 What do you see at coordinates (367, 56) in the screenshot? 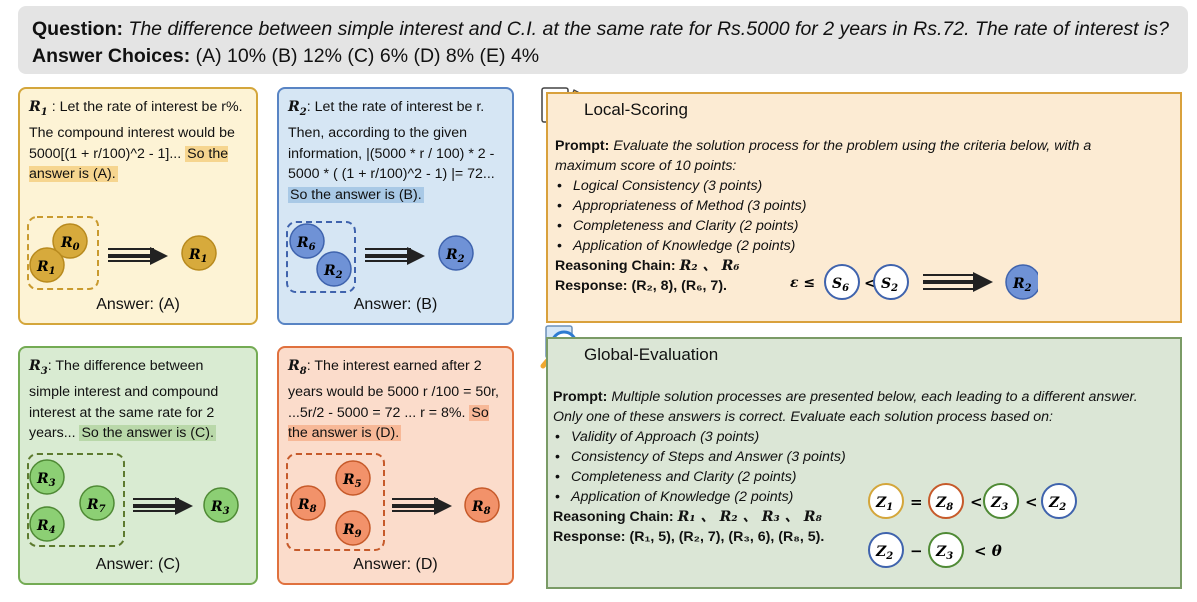
I see `choices-text: (A) 10% (B) 12% (C) 6% (D) 8% (E) 4%` at bounding box center [367, 56].